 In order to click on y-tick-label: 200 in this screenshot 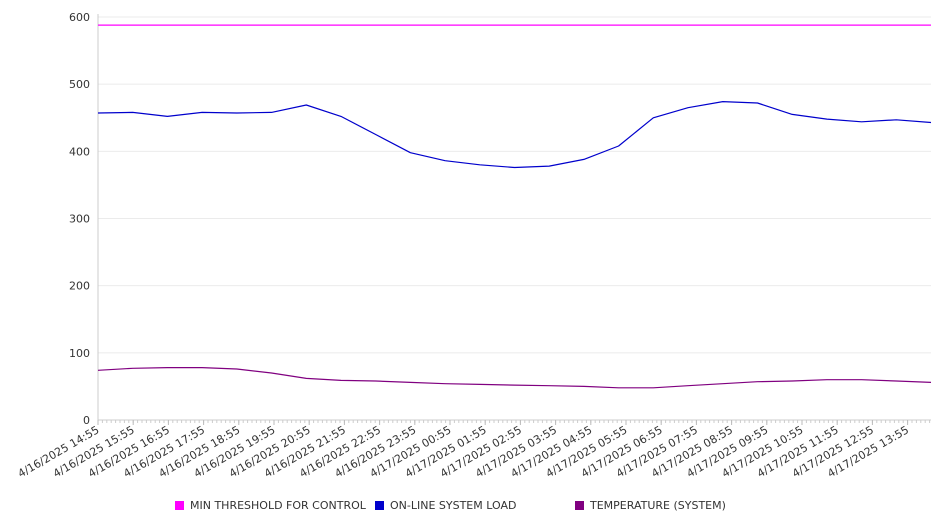, I will do `click(79, 286)`.